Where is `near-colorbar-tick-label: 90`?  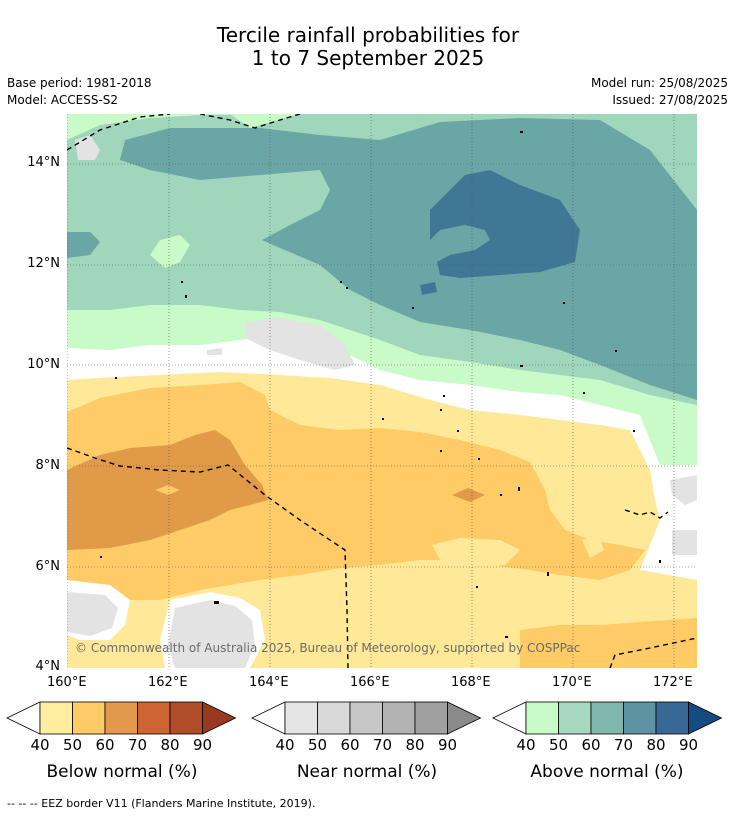 near-colorbar-tick-label: 90 is located at coordinates (447, 745).